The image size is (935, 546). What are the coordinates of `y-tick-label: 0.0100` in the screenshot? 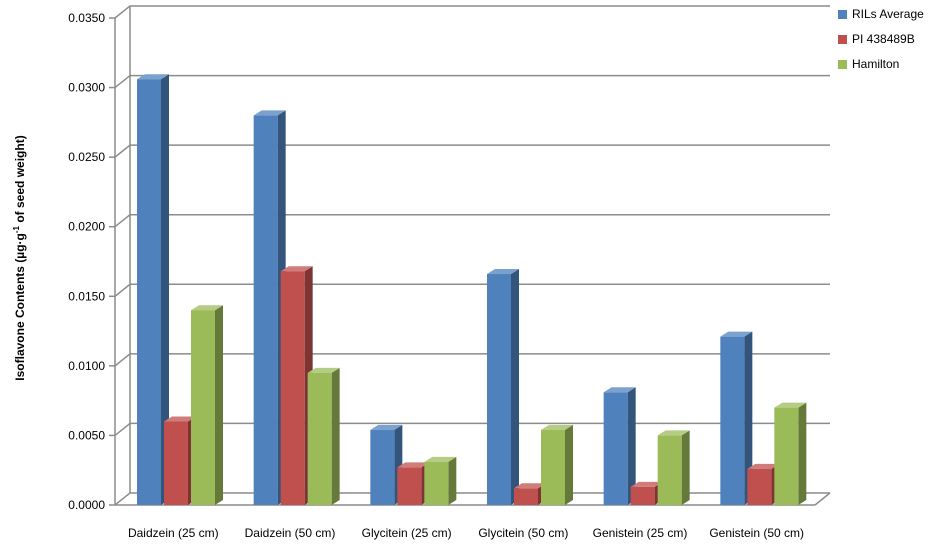 It's located at (86, 366).